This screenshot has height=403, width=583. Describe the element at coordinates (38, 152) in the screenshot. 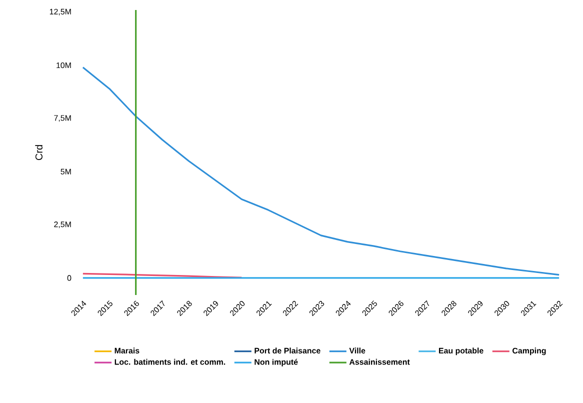

I see `y-axis-title: Crd` at that location.